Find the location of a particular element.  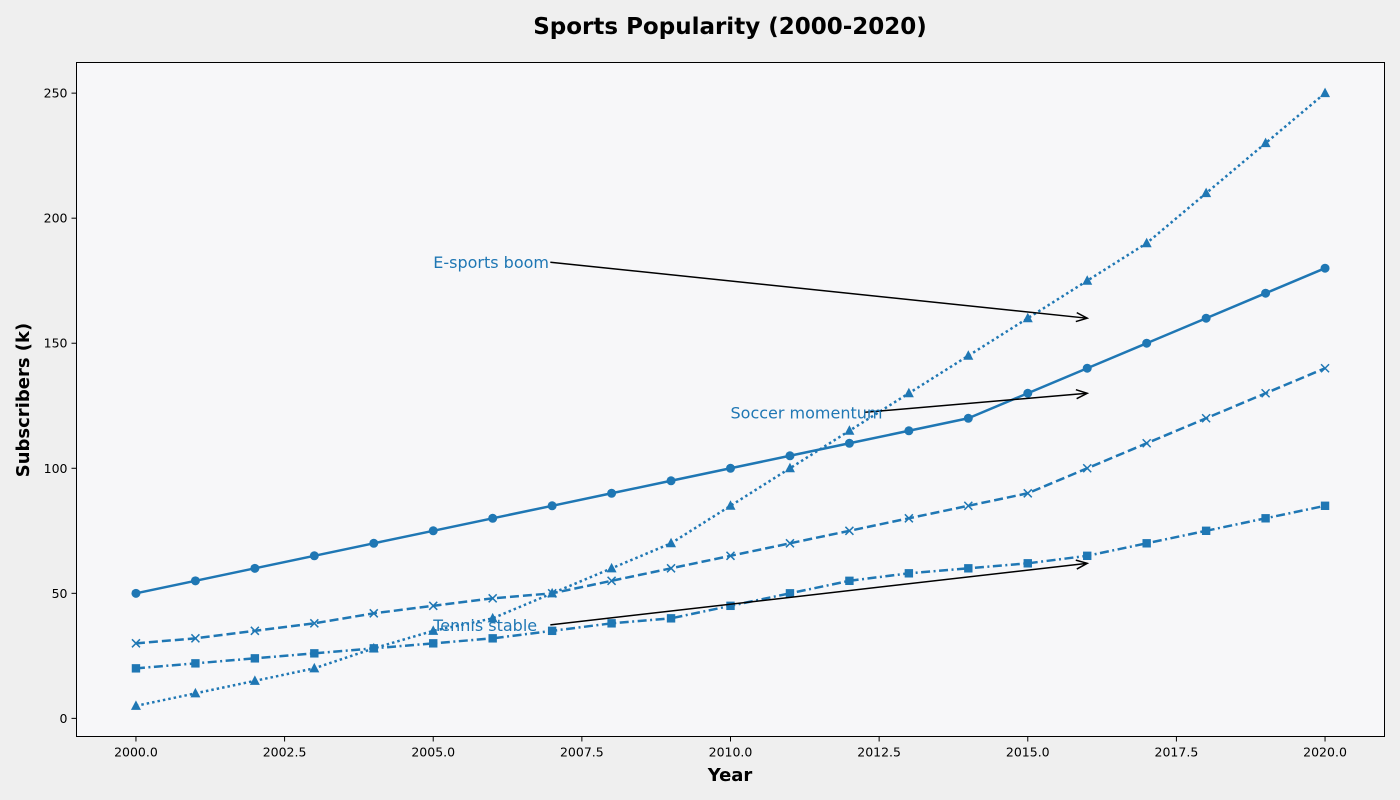

x-tick-label: 2020.0 is located at coordinates (1325, 752).